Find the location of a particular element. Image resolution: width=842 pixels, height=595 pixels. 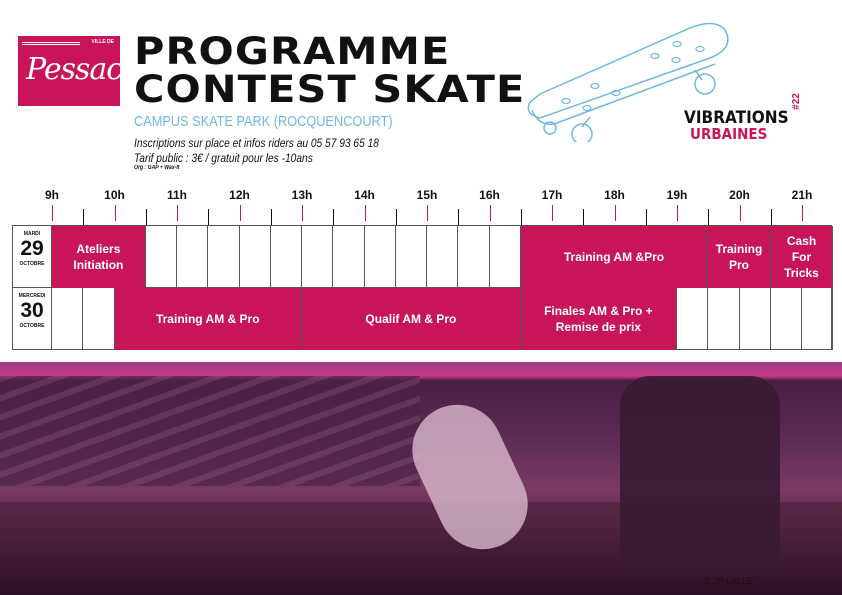

row-divider is located at coordinates (422, 287).